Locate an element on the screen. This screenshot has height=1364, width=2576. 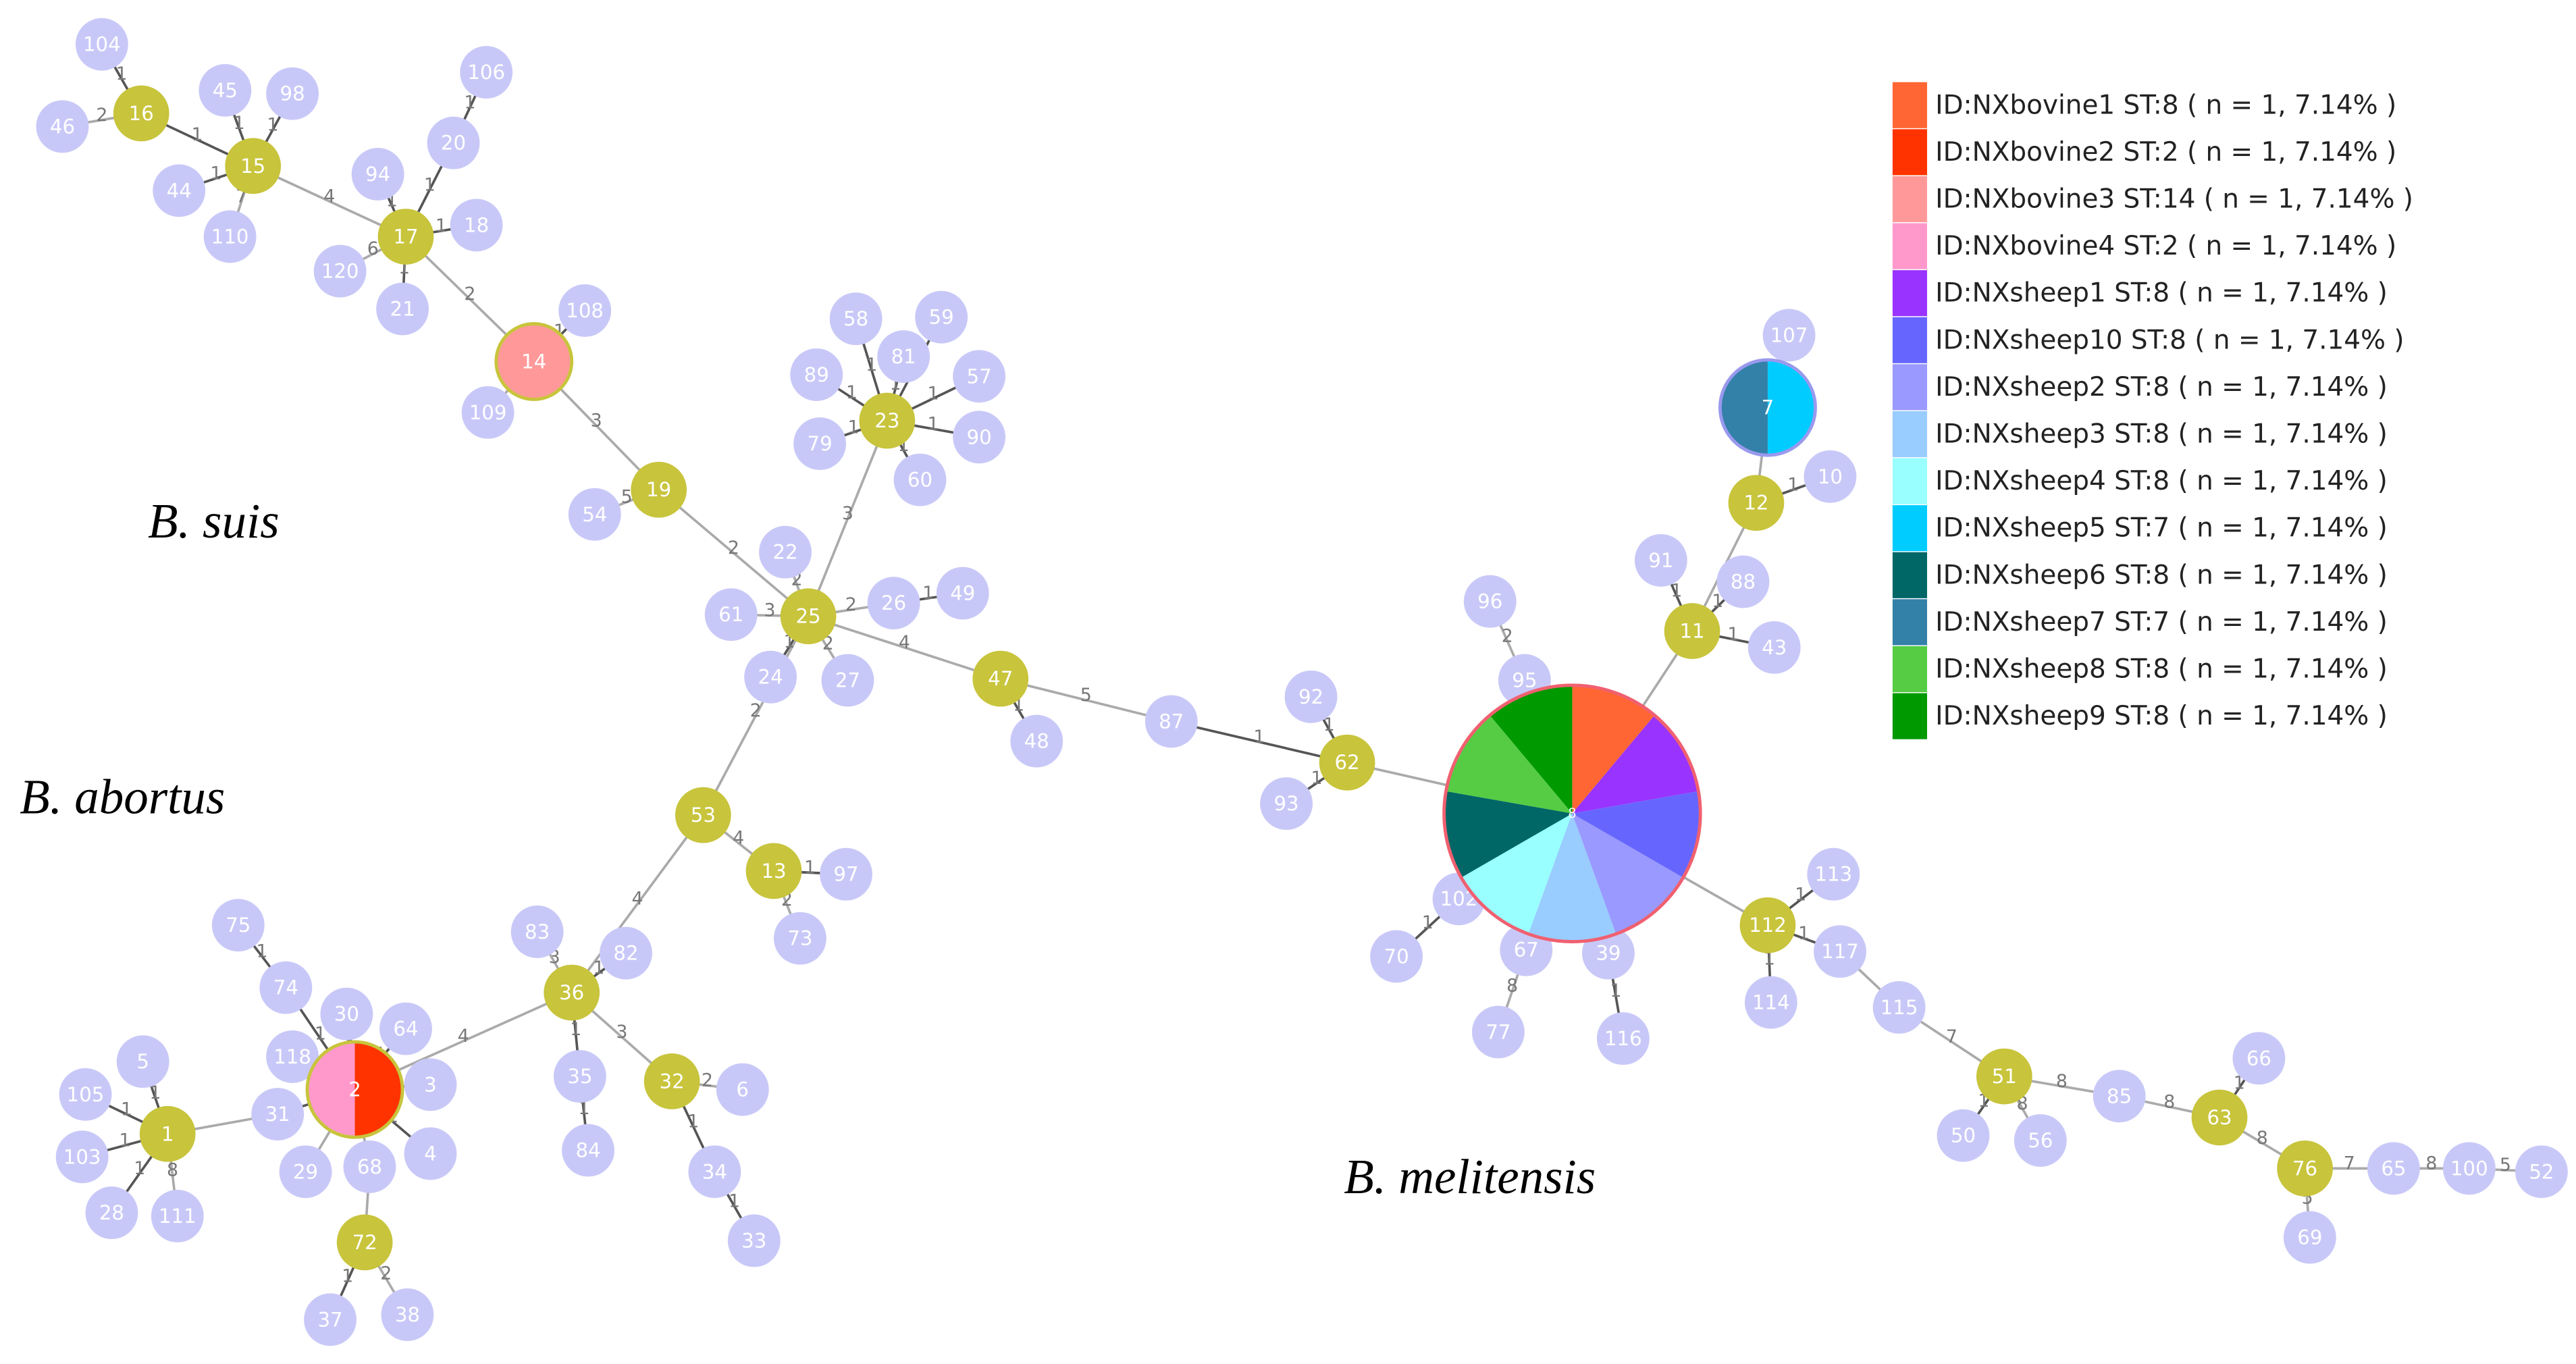
node-label: 49 is located at coordinates (962, 594).